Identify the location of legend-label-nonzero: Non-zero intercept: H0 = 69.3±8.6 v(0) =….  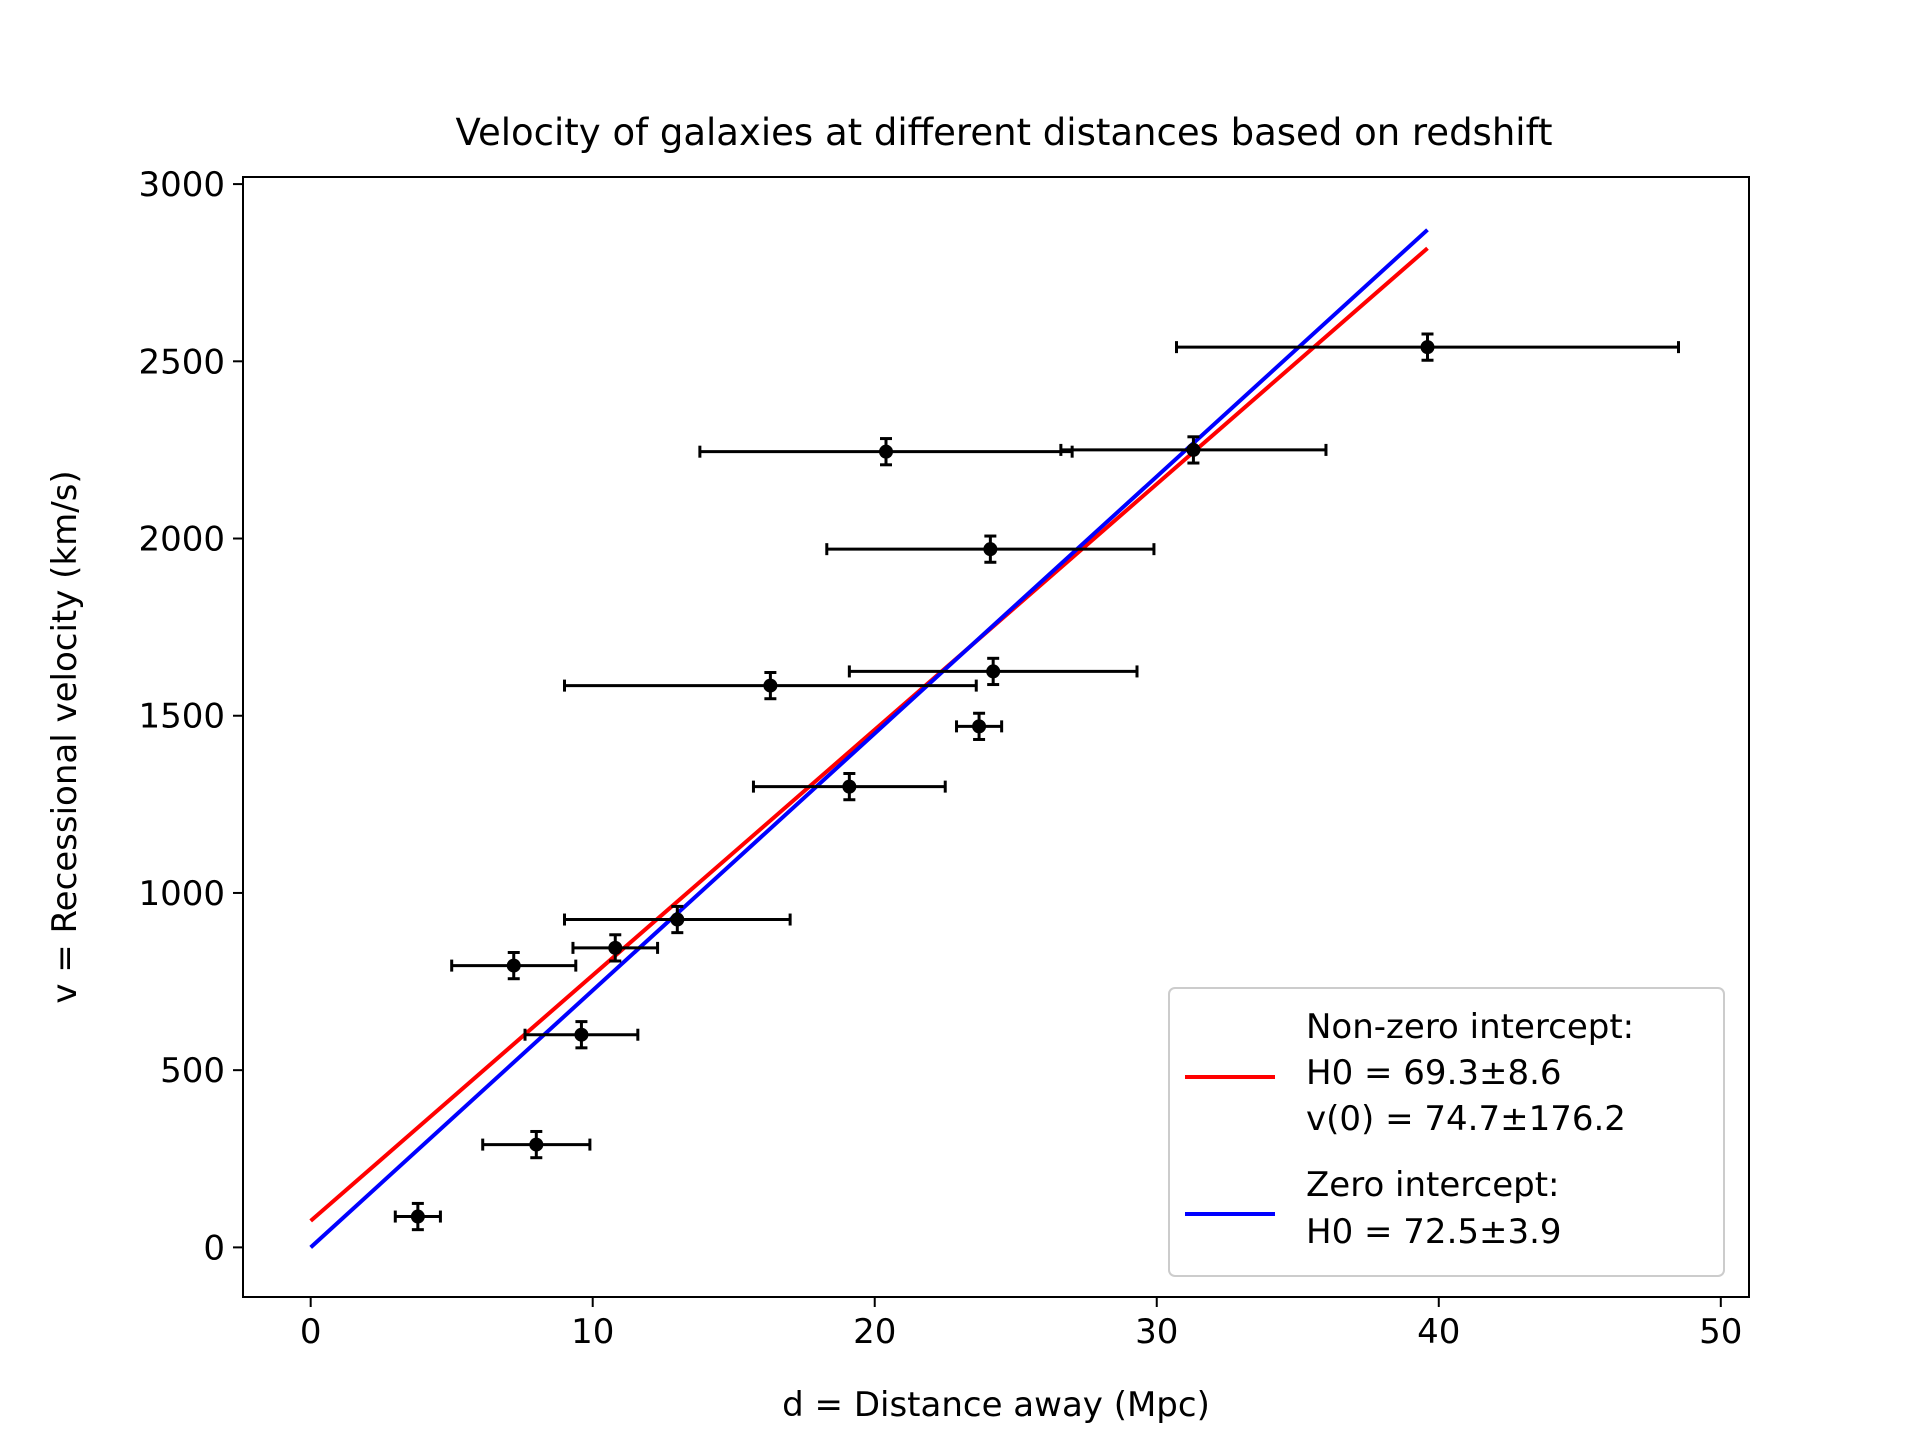
(1475, 1073).